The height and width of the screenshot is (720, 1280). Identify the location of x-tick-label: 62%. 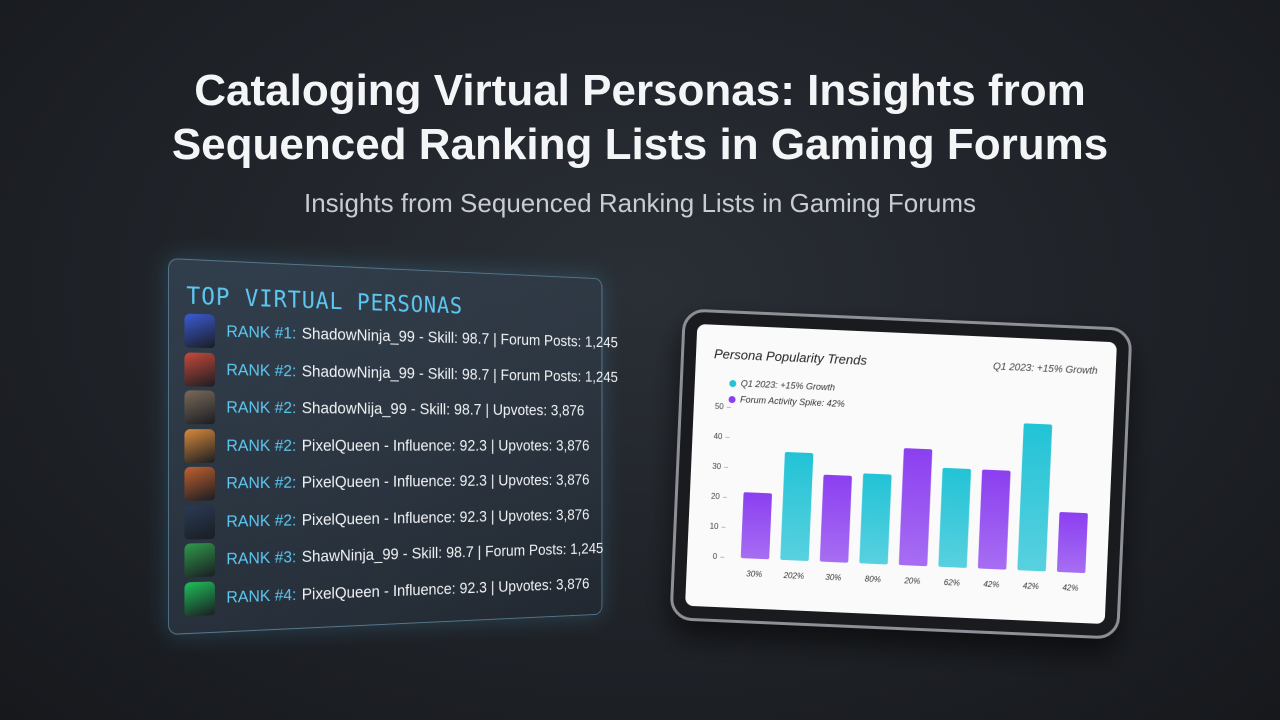
(952, 583).